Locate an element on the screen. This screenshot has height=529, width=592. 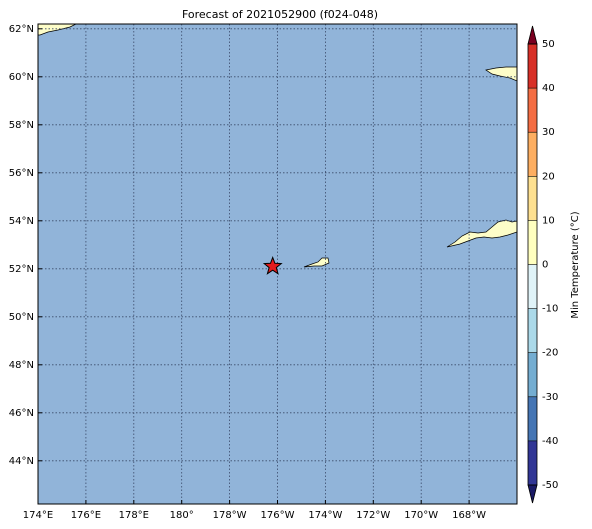
lat-tick-label: 62°N is located at coordinates (21, 29).